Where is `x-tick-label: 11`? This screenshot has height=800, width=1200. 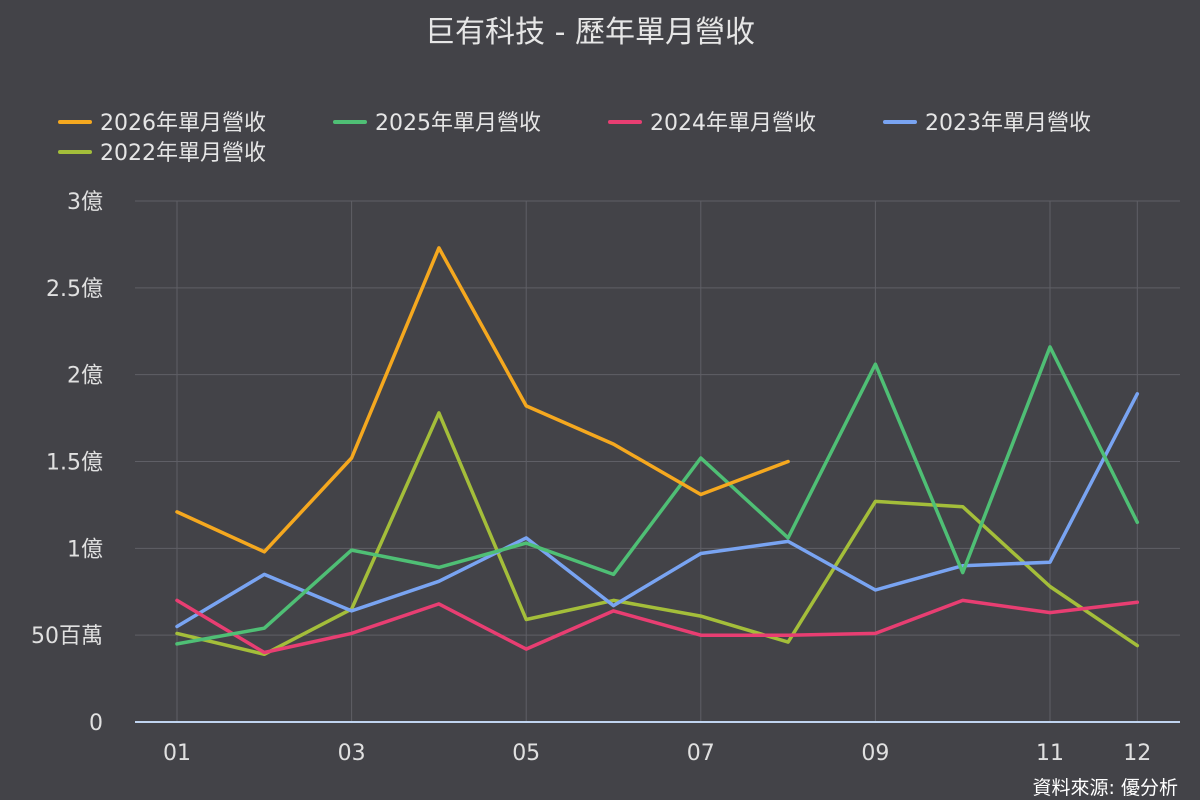 x-tick-label: 11 is located at coordinates (1050, 753).